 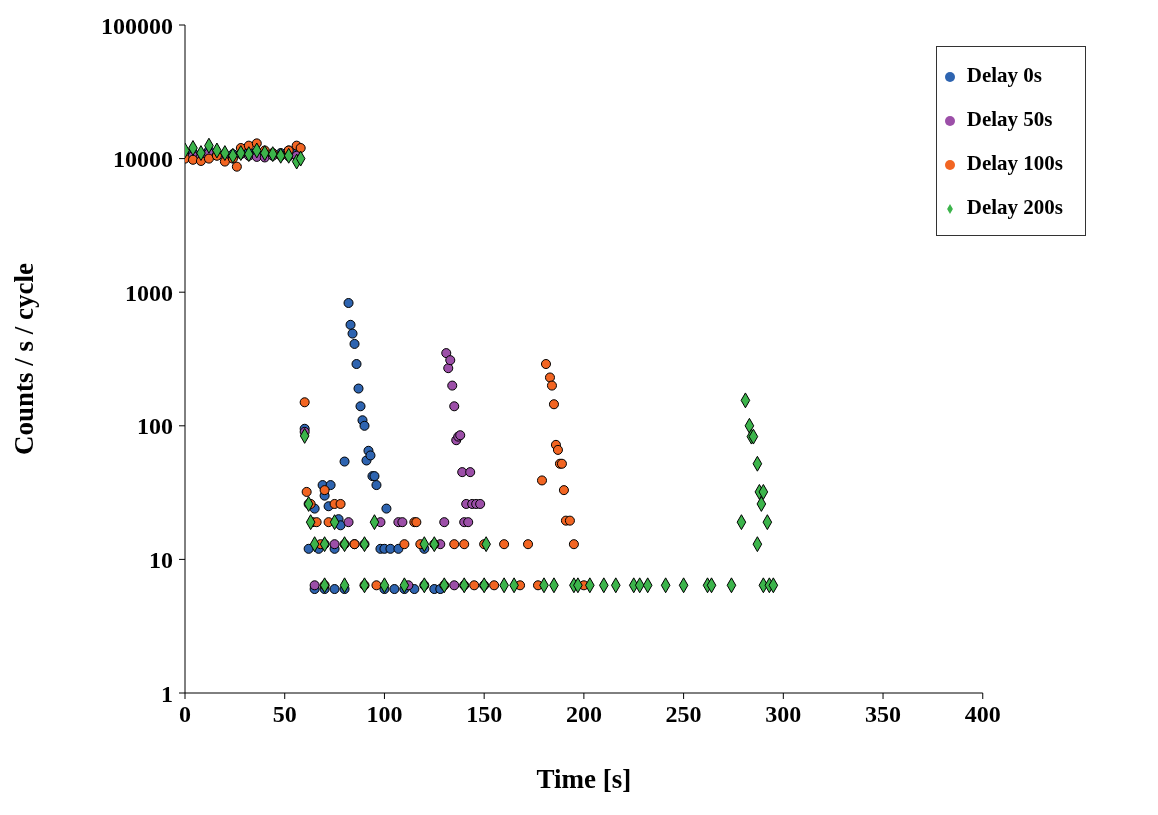 What do you see at coordinates (584, 779) in the screenshot?
I see `x-axis-title: Time [s]` at bounding box center [584, 779].